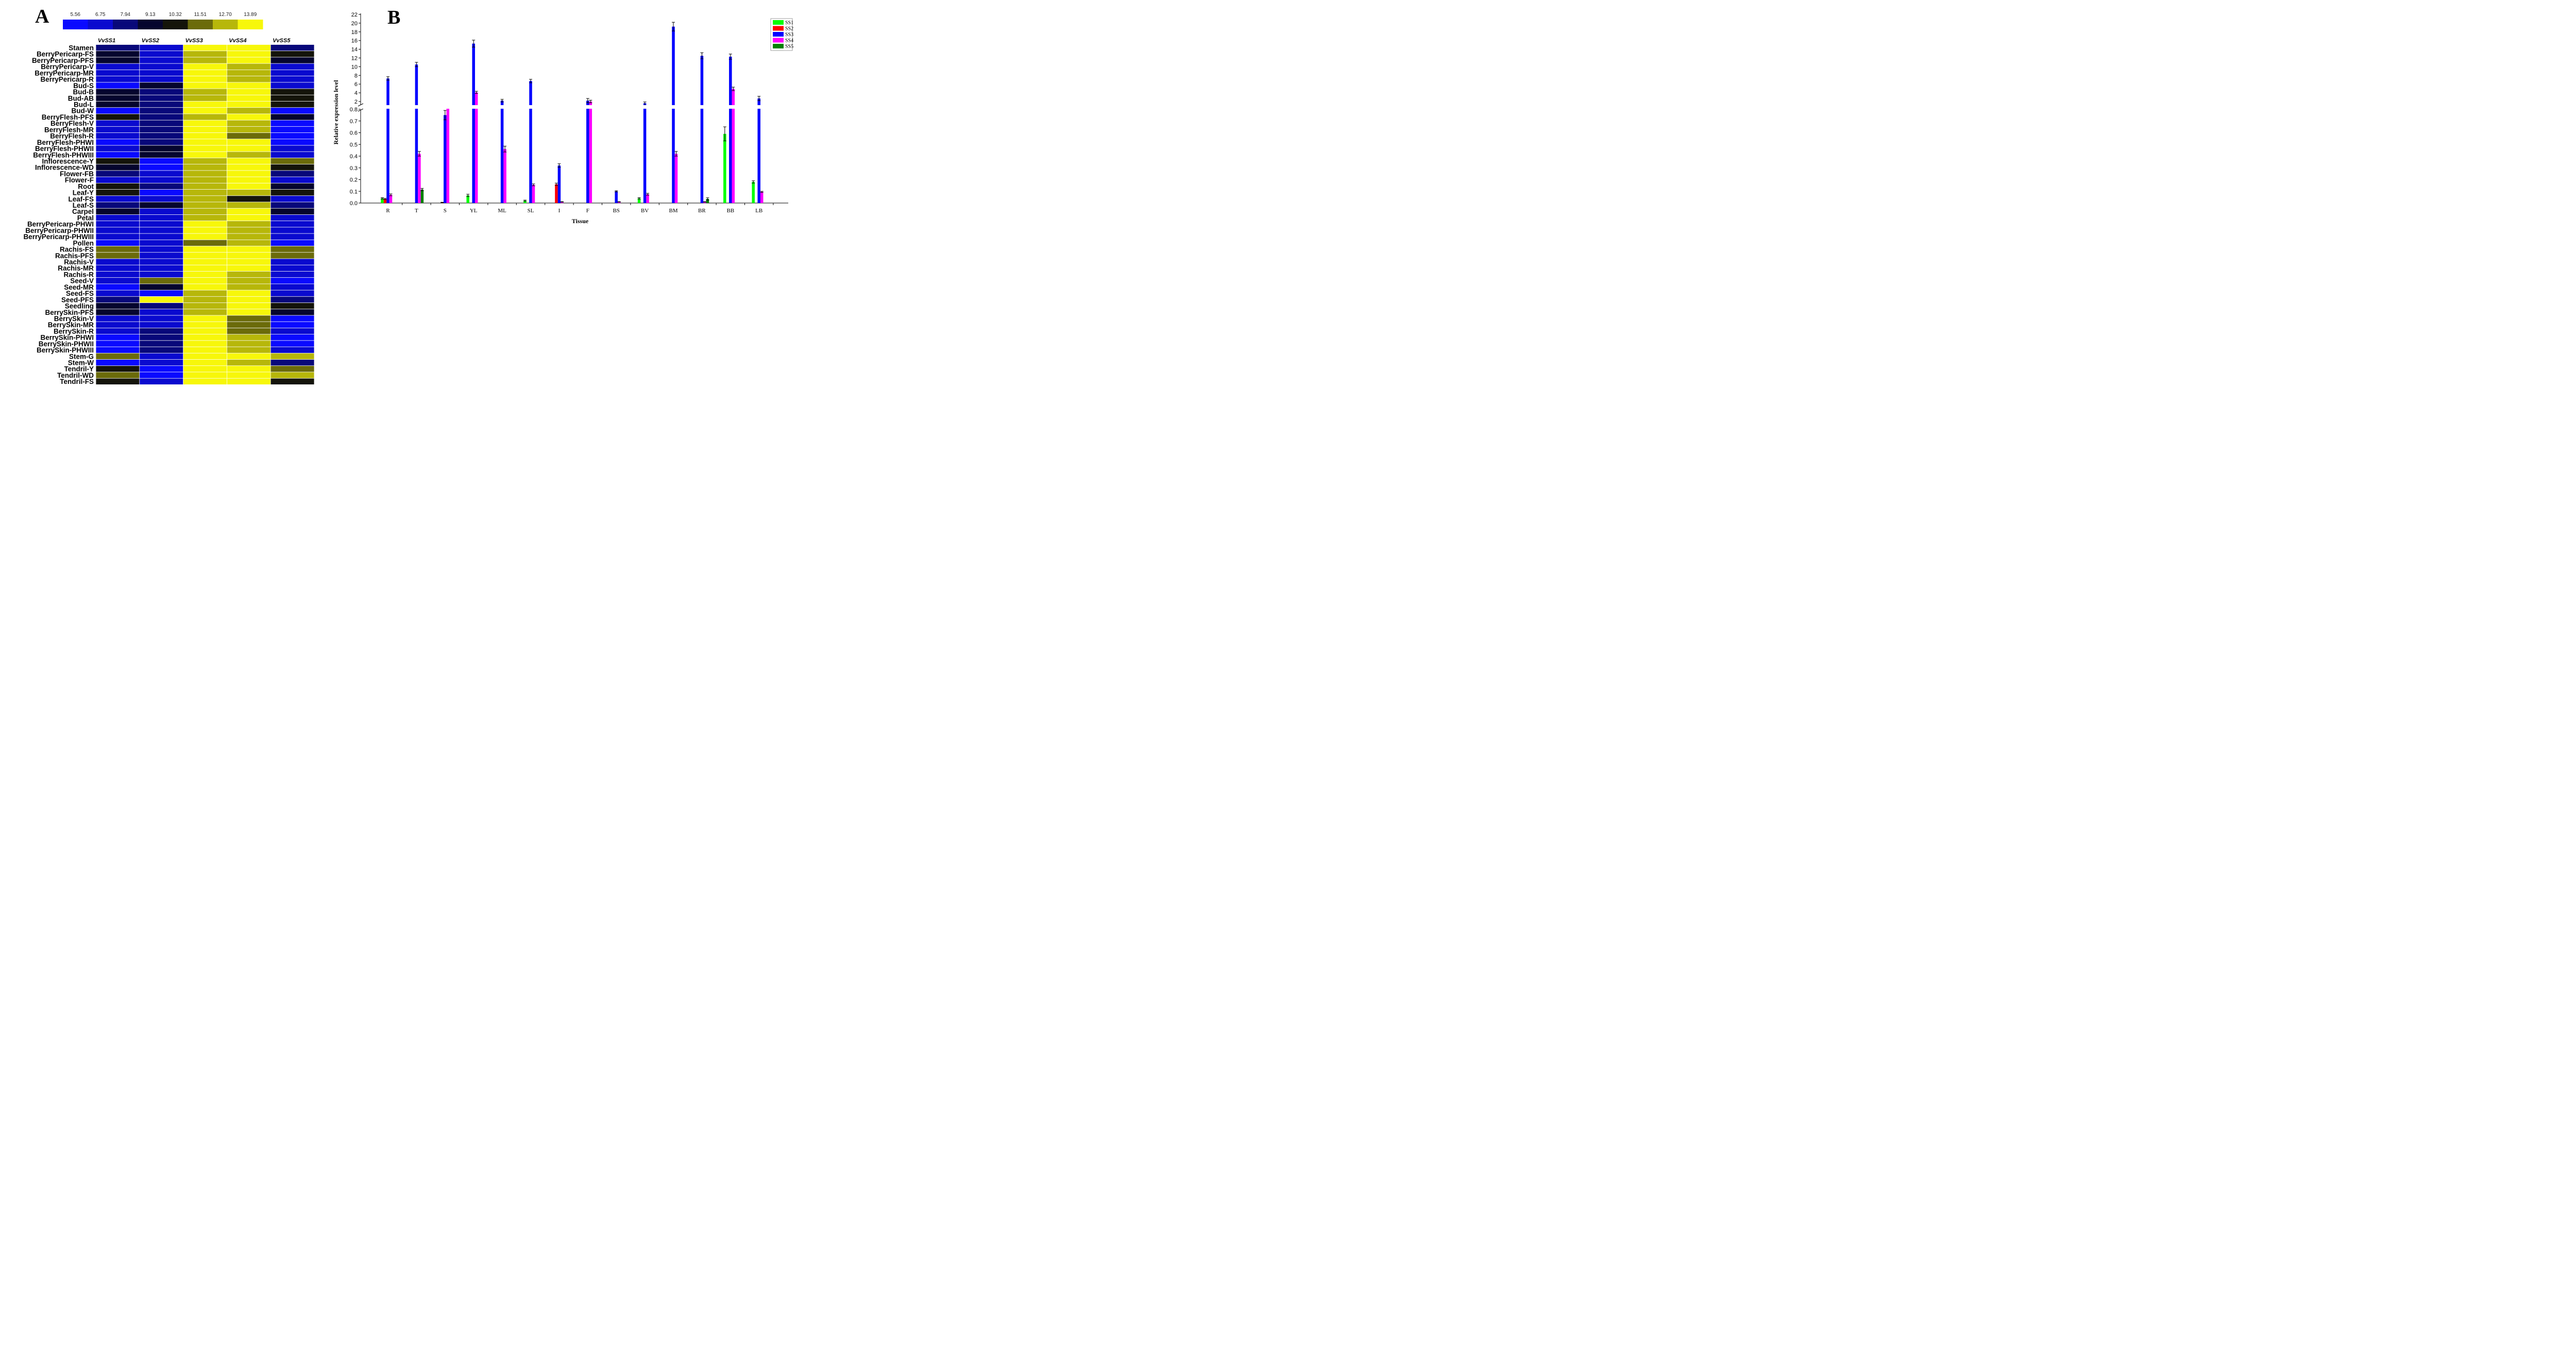 The width and height of the screenshot is (2576, 1363). I want to click on heatmap-row-label: BerrySkin-PHWI, so click(67, 338).